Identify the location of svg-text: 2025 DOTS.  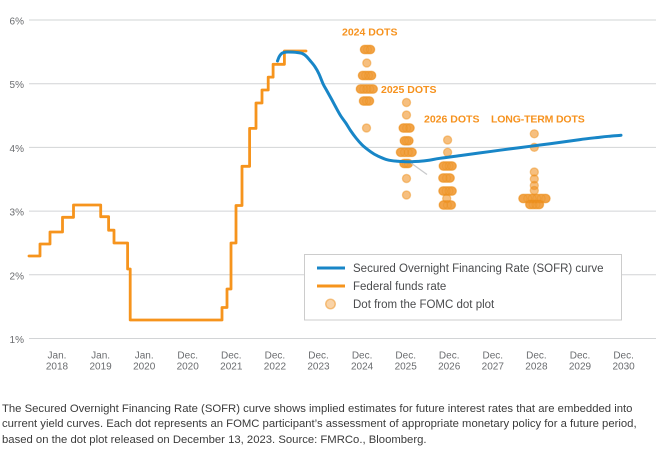
(408, 90).